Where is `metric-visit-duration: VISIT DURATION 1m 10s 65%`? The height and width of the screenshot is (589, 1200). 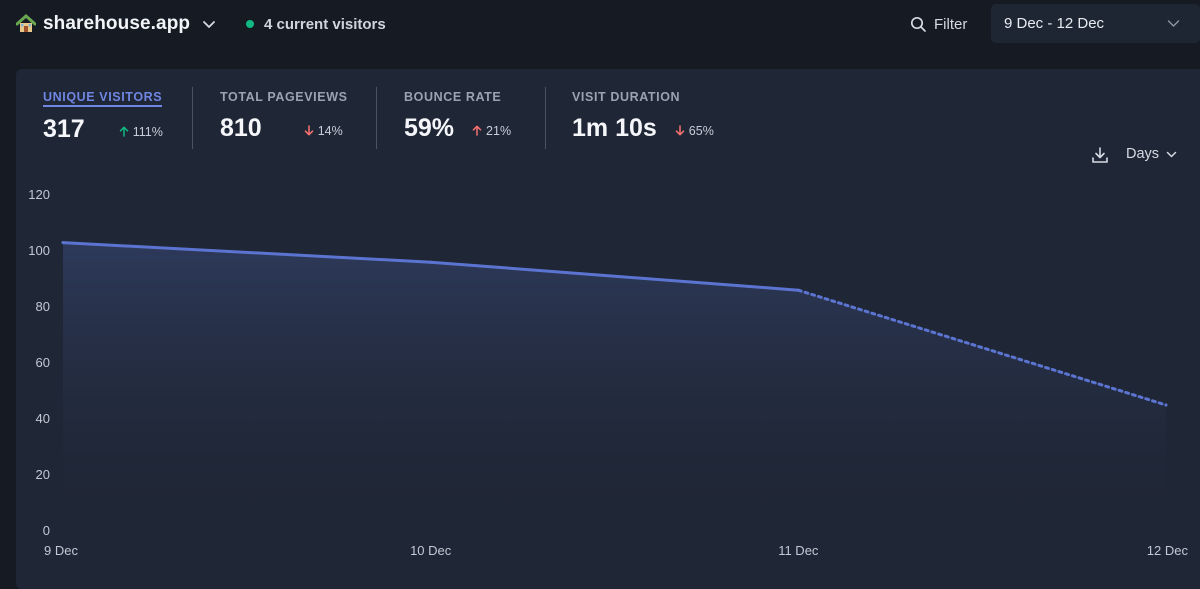
metric-visit-duration: VISIT DURATION 1m 10s 65% is located at coordinates (643, 115).